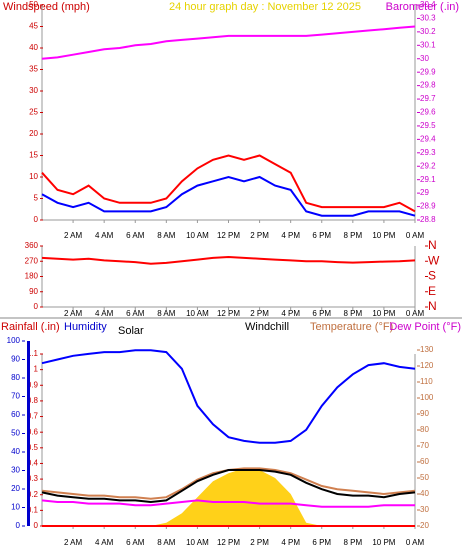  Describe the element at coordinates (427, 397) in the screenshot. I see `y2-tick-label: 100` at that location.